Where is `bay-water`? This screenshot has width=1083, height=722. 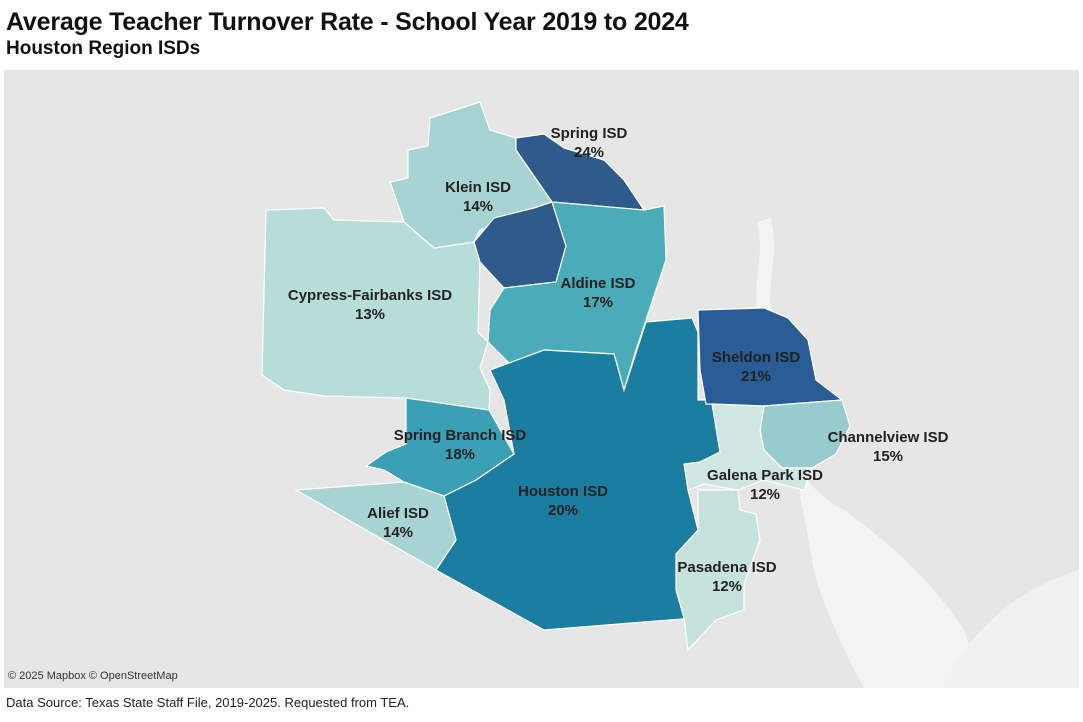
bay-water is located at coordinates (1011, 629).